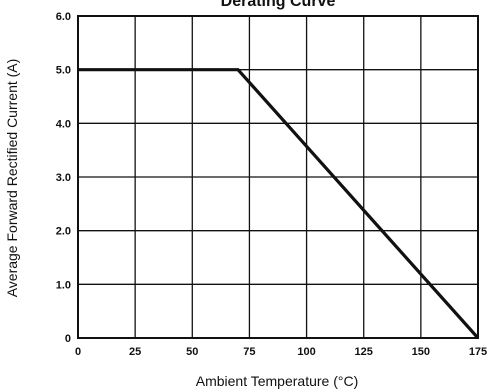  Describe the element at coordinates (78, 352) in the screenshot. I see `x-tick-label: 0` at that location.